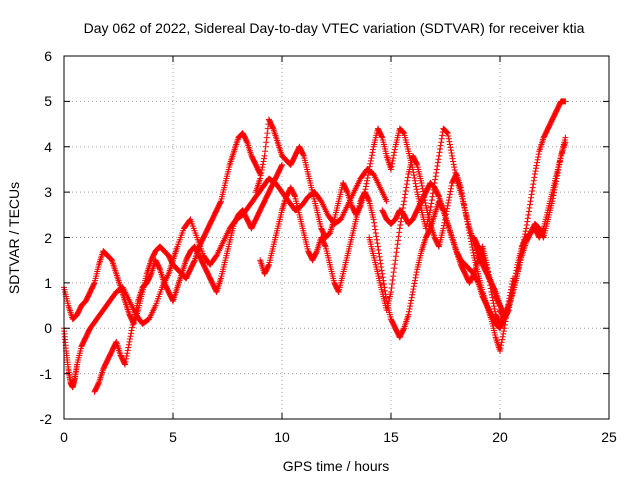  What do you see at coordinates (46, 419) in the screenshot?
I see `y-tick-label-neg2: -2` at bounding box center [46, 419].